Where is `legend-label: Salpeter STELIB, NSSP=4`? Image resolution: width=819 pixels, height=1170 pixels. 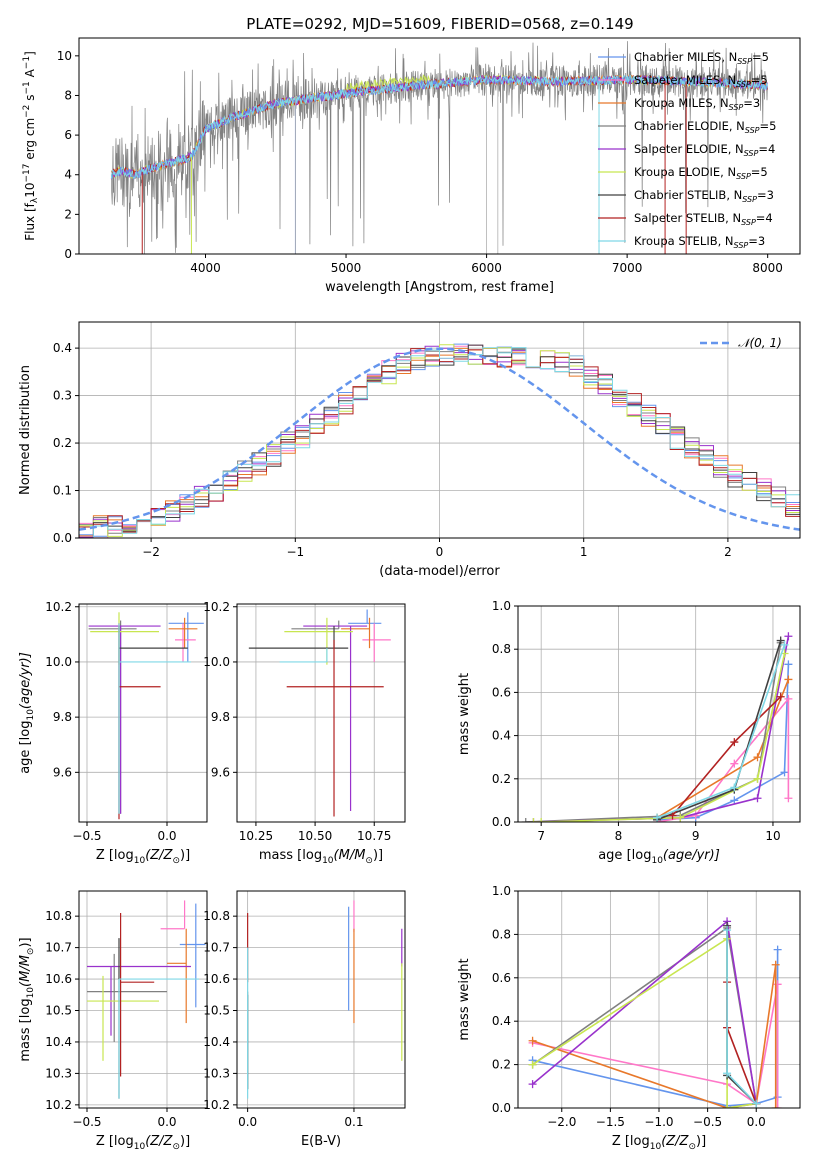 legend-label: Salpeter STELIB, NSSP=4 is located at coordinates (703, 219).